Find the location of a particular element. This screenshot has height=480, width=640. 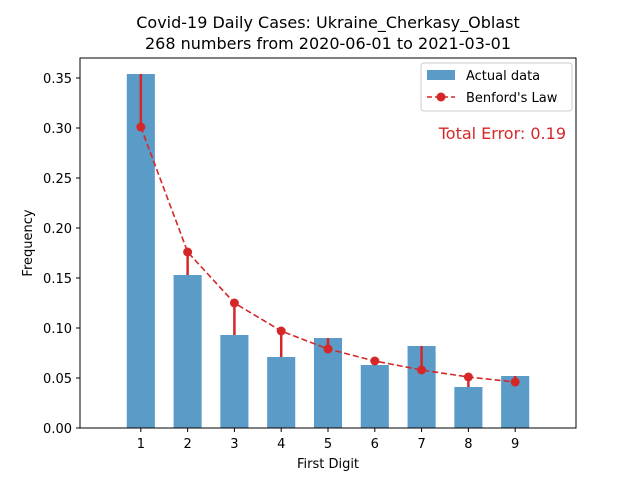

x-tick-label-7: 7 is located at coordinates (421, 444).